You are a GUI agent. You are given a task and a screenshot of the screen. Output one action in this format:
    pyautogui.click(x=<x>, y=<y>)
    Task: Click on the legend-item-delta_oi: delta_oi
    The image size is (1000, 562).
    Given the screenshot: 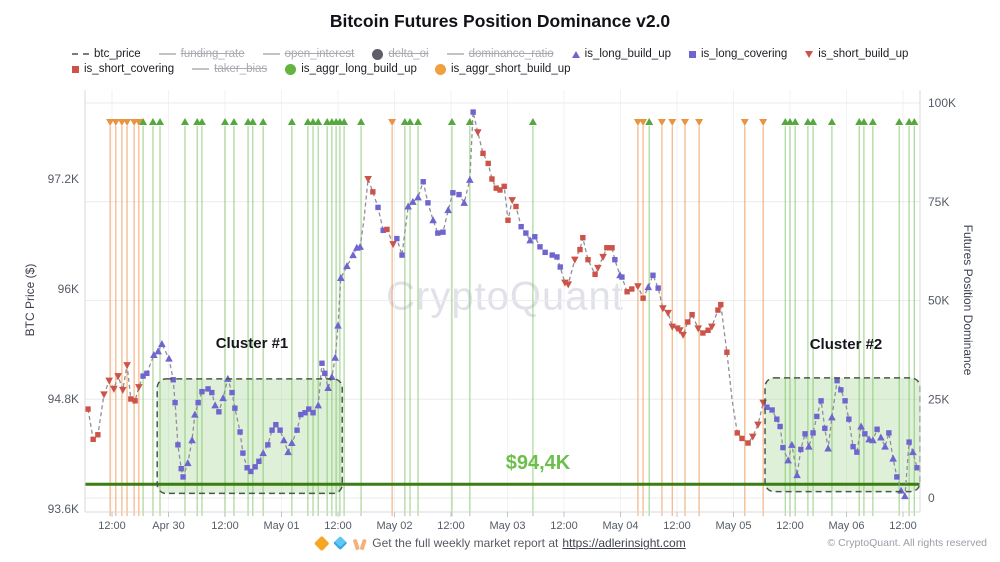 What is the action you would take?
    pyautogui.click(x=400, y=54)
    